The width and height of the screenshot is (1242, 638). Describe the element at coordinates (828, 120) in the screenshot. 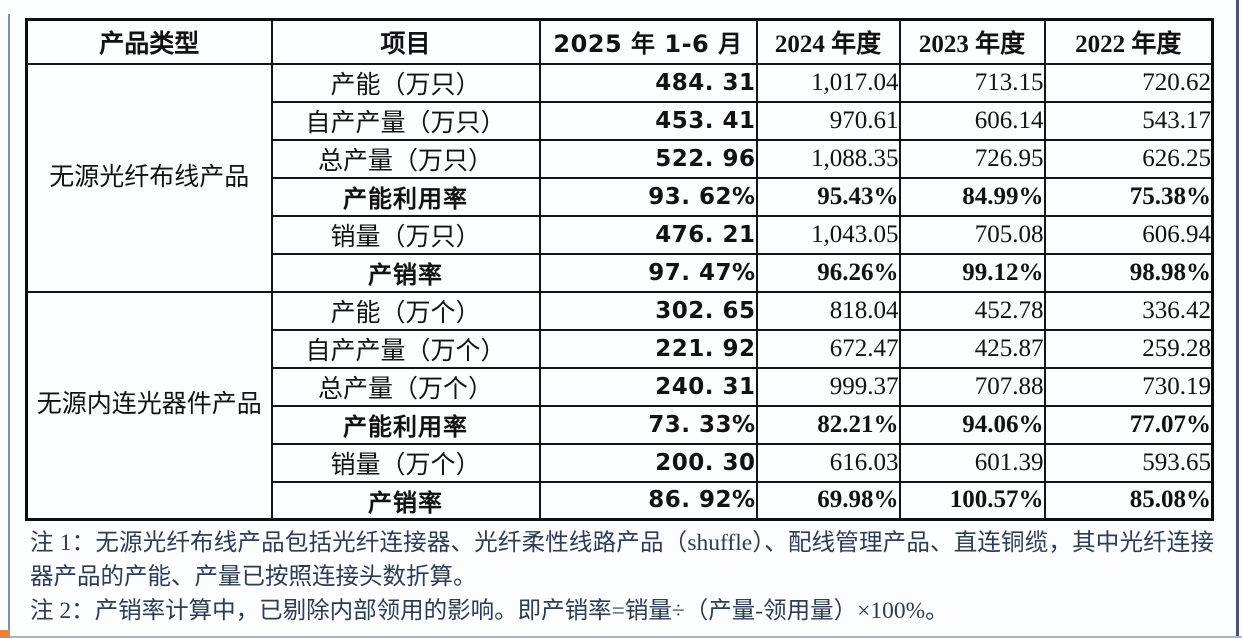

I see `value-cell: 970.61` at that location.